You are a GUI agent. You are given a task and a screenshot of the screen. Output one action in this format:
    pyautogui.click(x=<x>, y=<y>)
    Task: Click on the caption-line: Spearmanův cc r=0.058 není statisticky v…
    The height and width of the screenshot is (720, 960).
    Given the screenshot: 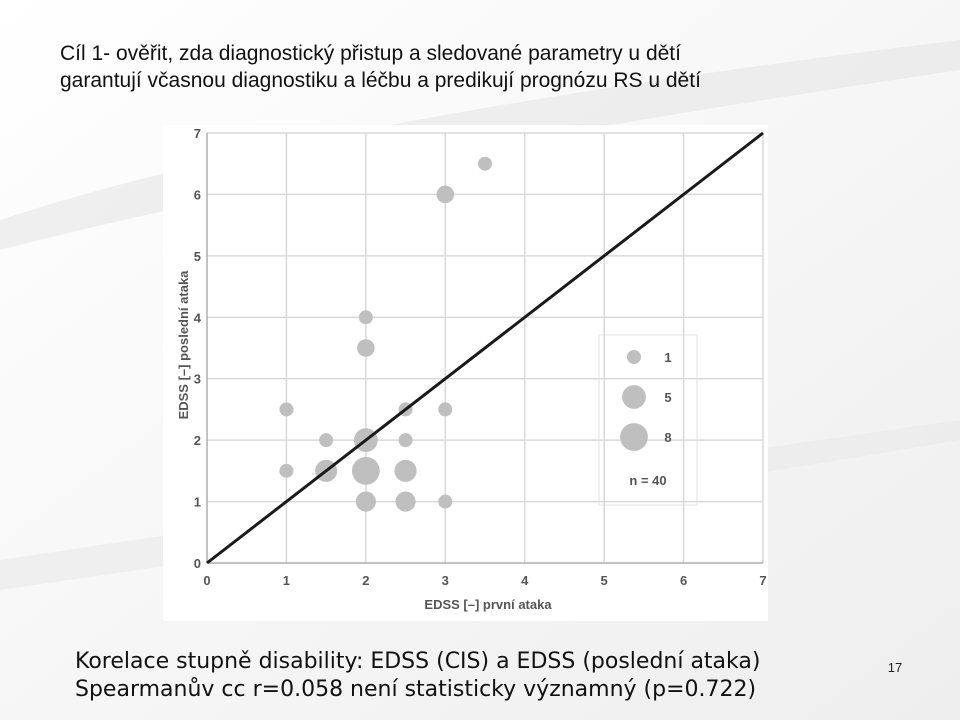 What is the action you would take?
    pyautogui.click(x=415, y=689)
    